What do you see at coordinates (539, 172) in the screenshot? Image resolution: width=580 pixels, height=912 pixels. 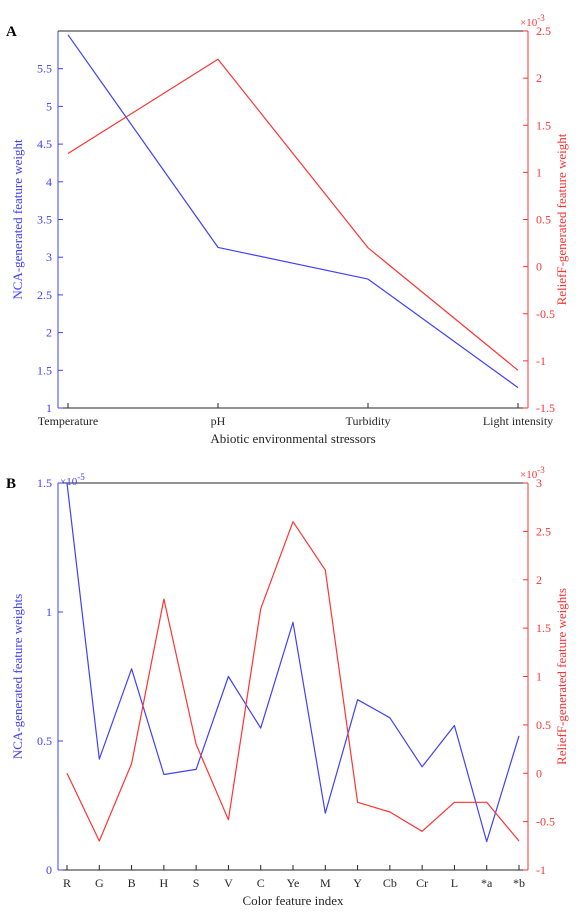 I see `panel-a-right-tick-label: 1` at bounding box center [539, 172].